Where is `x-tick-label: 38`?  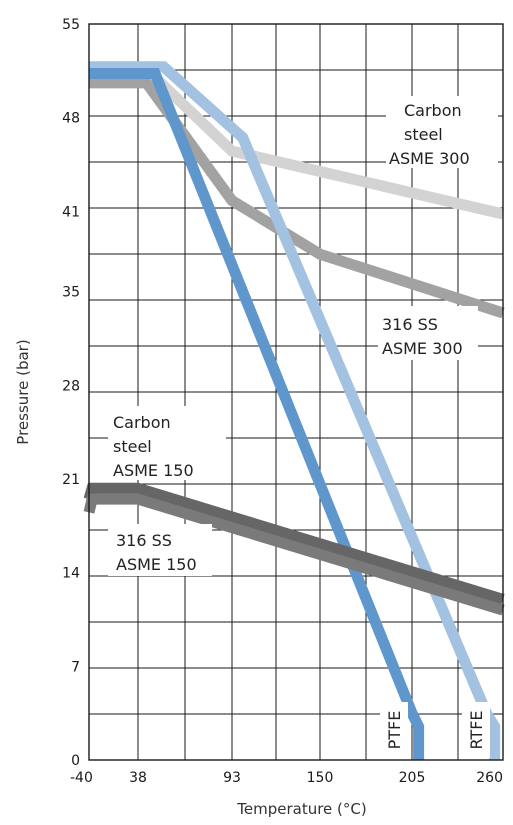 x-tick-label: 38 is located at coordinates (138, 778).